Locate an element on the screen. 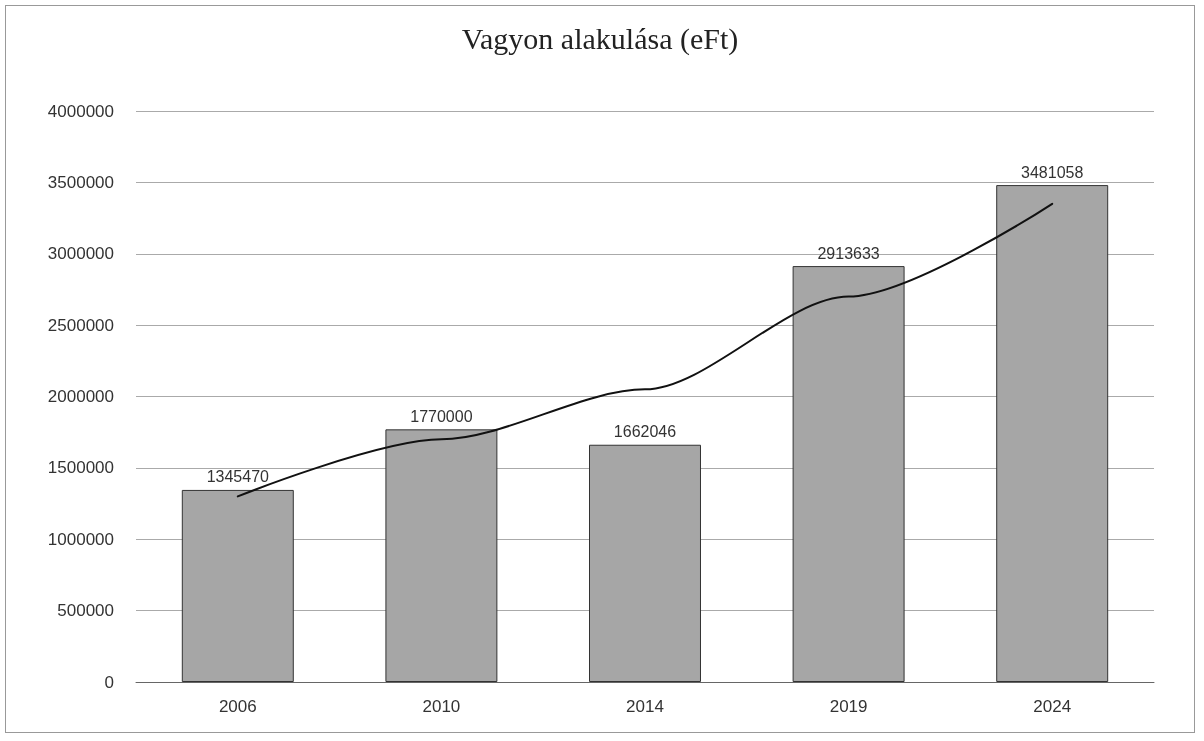 Image resolution: width=1204 pixels, height=741 pixels. data-label: 1662046 is located at coordinates (645, 432).